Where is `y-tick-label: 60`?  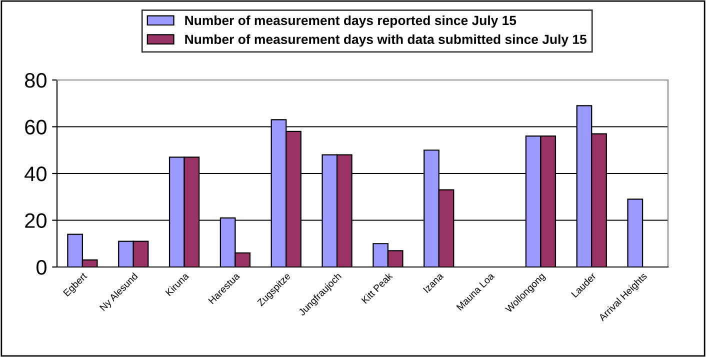 y-tick-label: 60 is located at coordinates (35, 127).